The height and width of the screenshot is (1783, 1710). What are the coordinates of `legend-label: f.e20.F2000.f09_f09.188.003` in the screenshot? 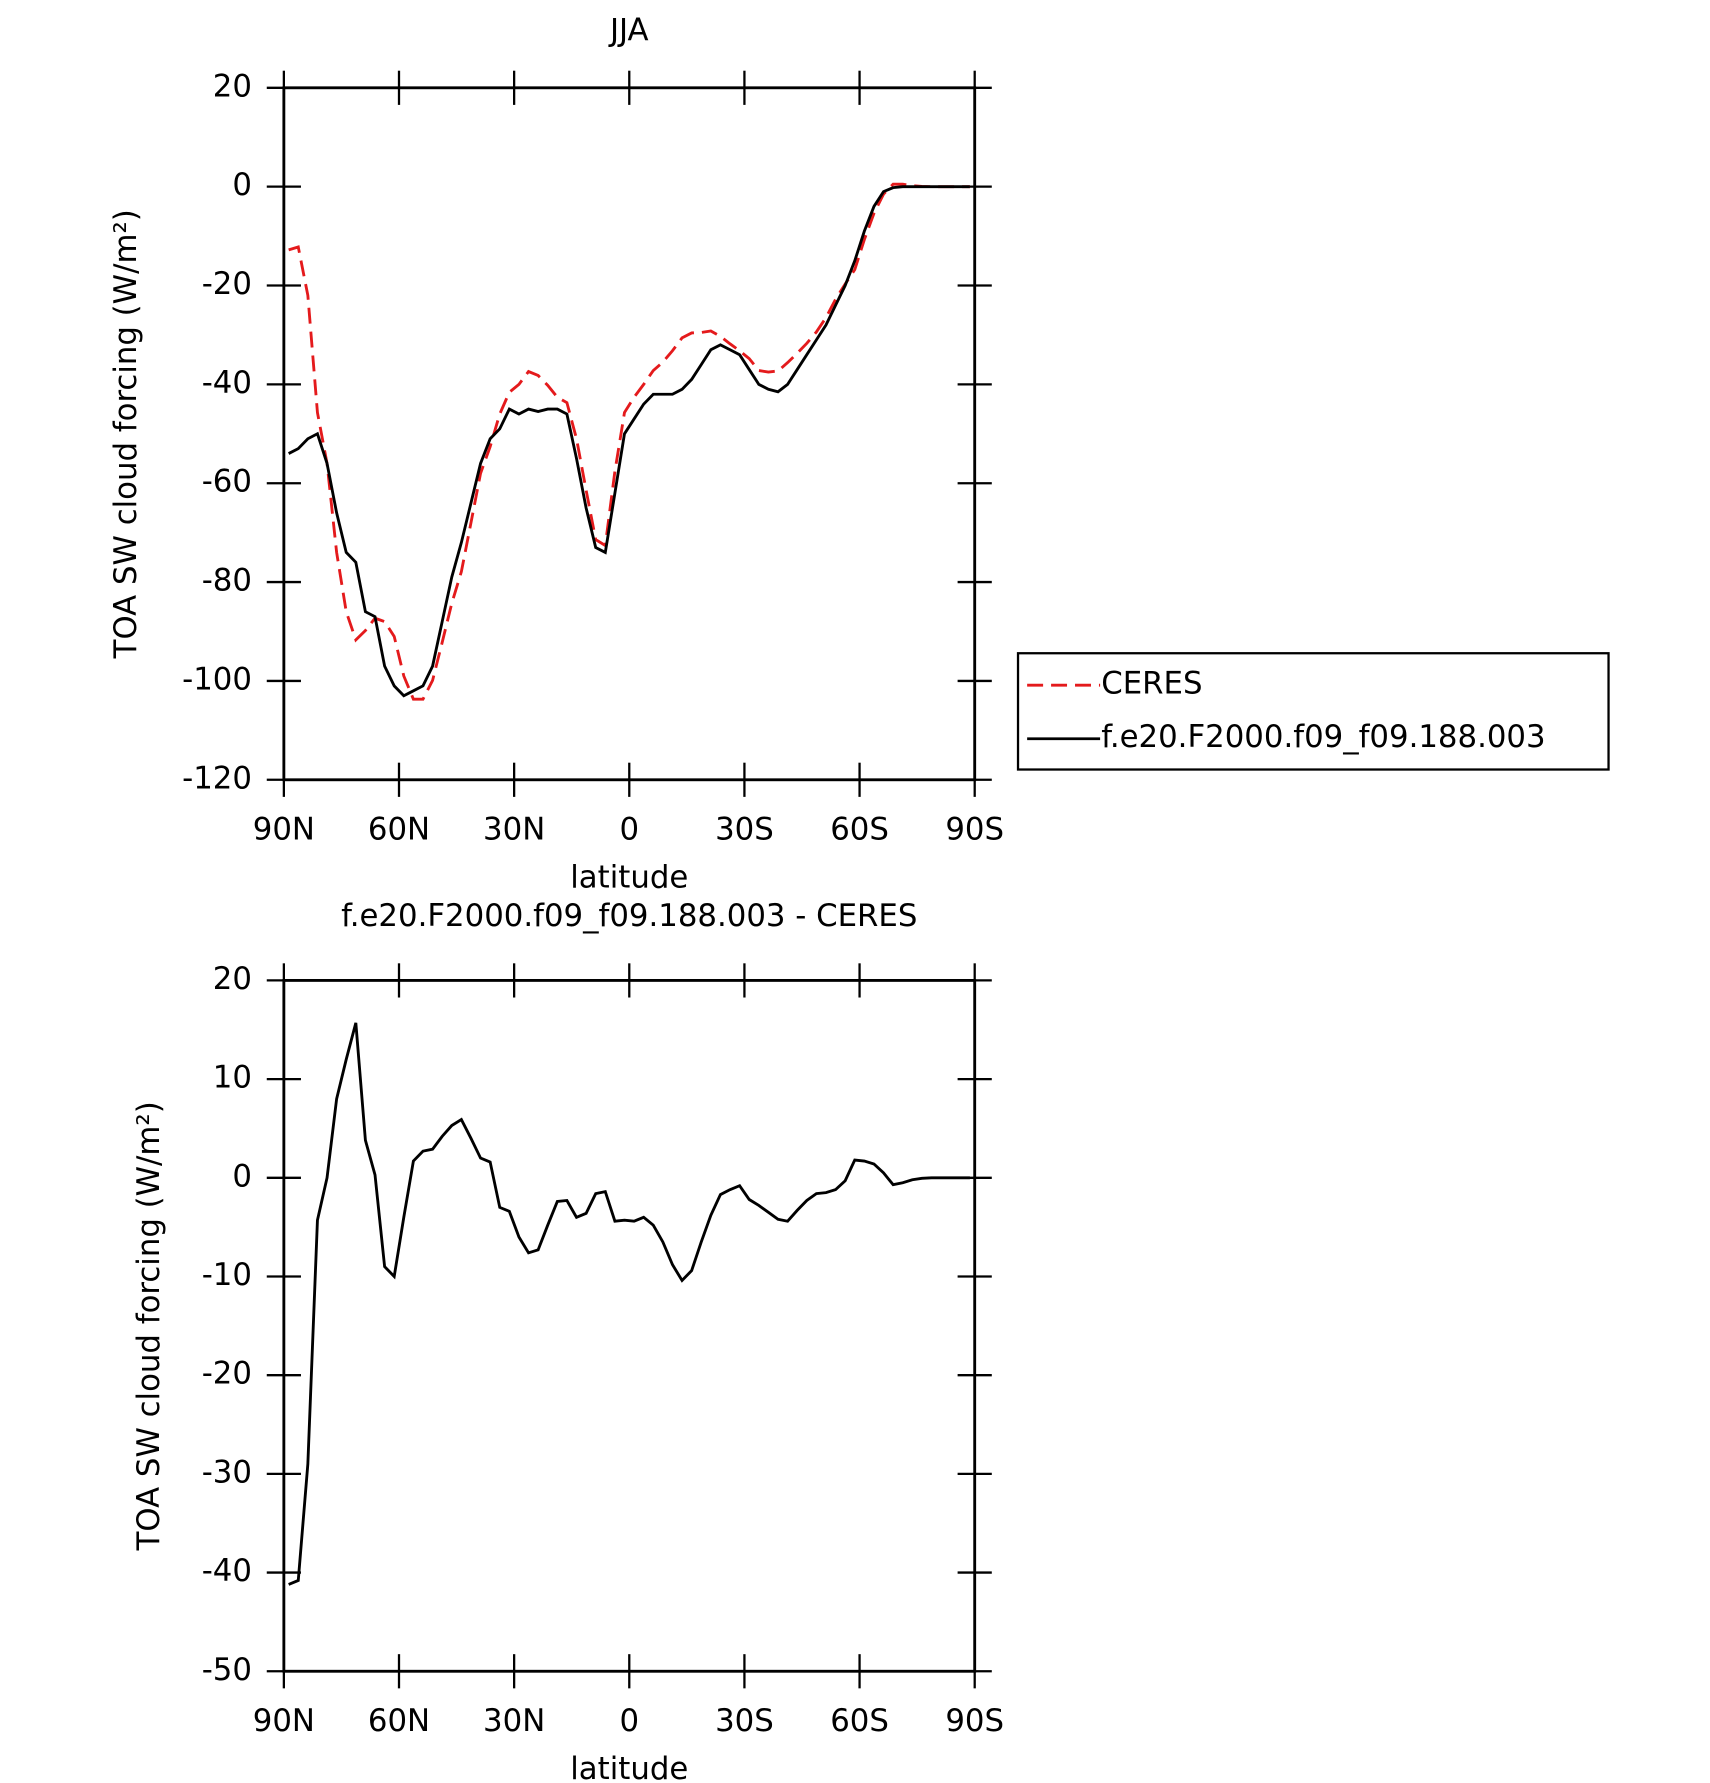 It's located at (1323, 737).